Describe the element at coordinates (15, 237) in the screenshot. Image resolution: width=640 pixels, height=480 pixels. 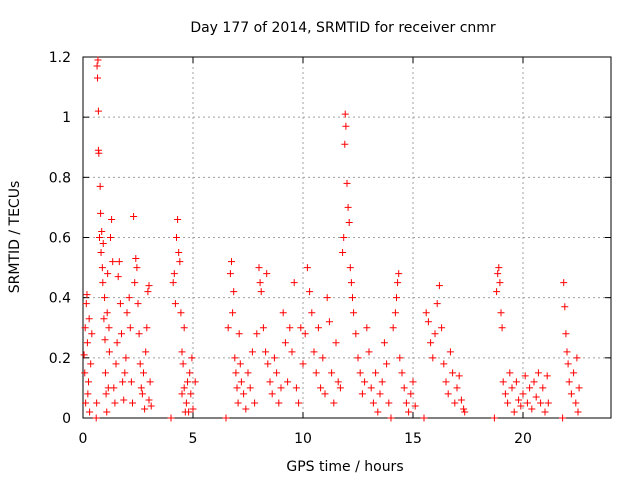
I see `y-axis-label: SRMTID / TECUs` at that location.